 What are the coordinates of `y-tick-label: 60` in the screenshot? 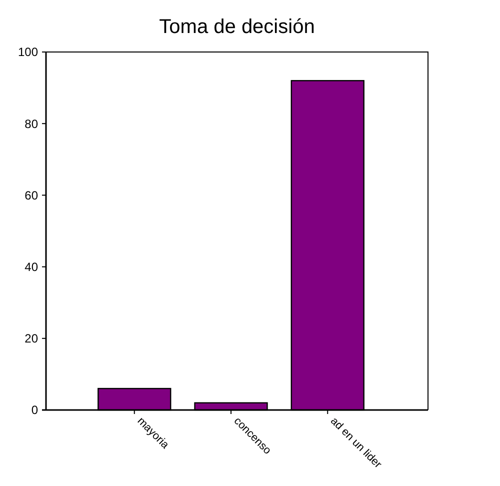 It's located at (31, 195).